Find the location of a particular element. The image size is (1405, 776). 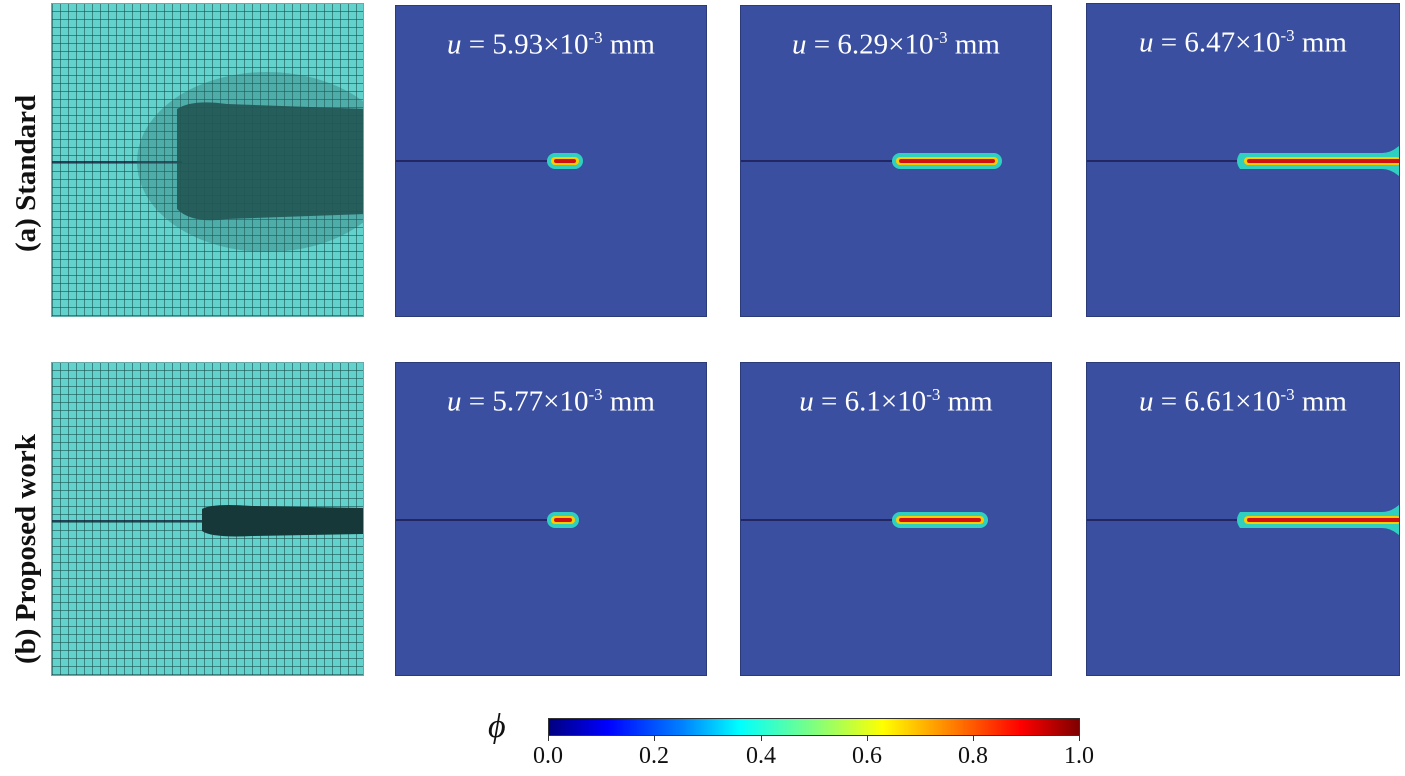

row-label-proposed: (b) Proposed work is located at coordinates (26, 549).